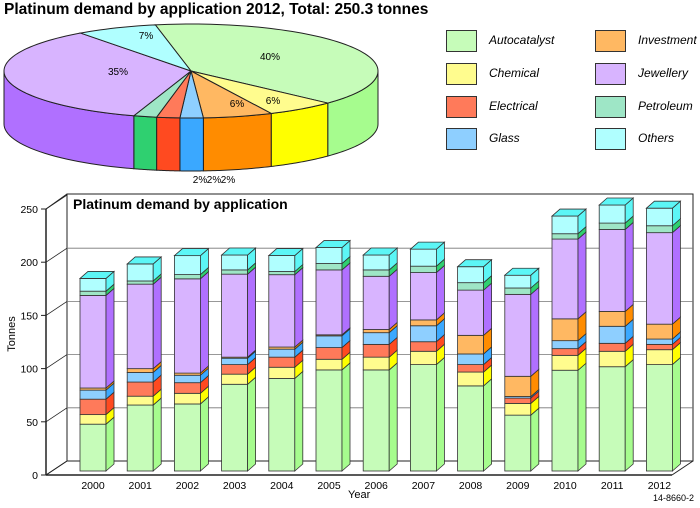 The image size is (700, 508). What do you see at coordinates (32, 423) in the screenshot?
I see `y-tick-label: 50` at bounding box center [32, 423].